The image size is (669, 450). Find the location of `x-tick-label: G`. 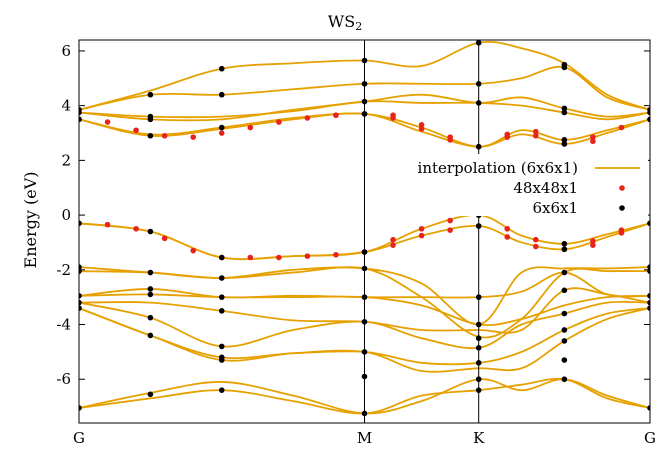

x-tick-label: G is located at coordinates (650, 438).